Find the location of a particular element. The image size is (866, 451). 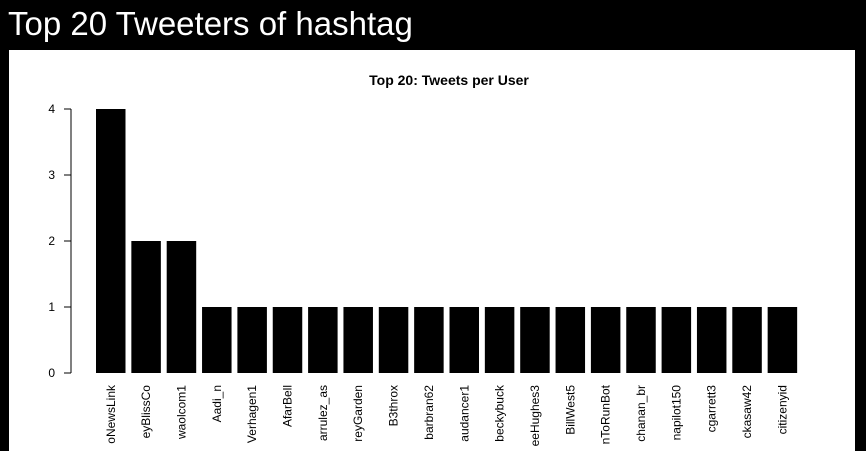

x-tick-label: Aadi_n is located at coordinates (217, 403).